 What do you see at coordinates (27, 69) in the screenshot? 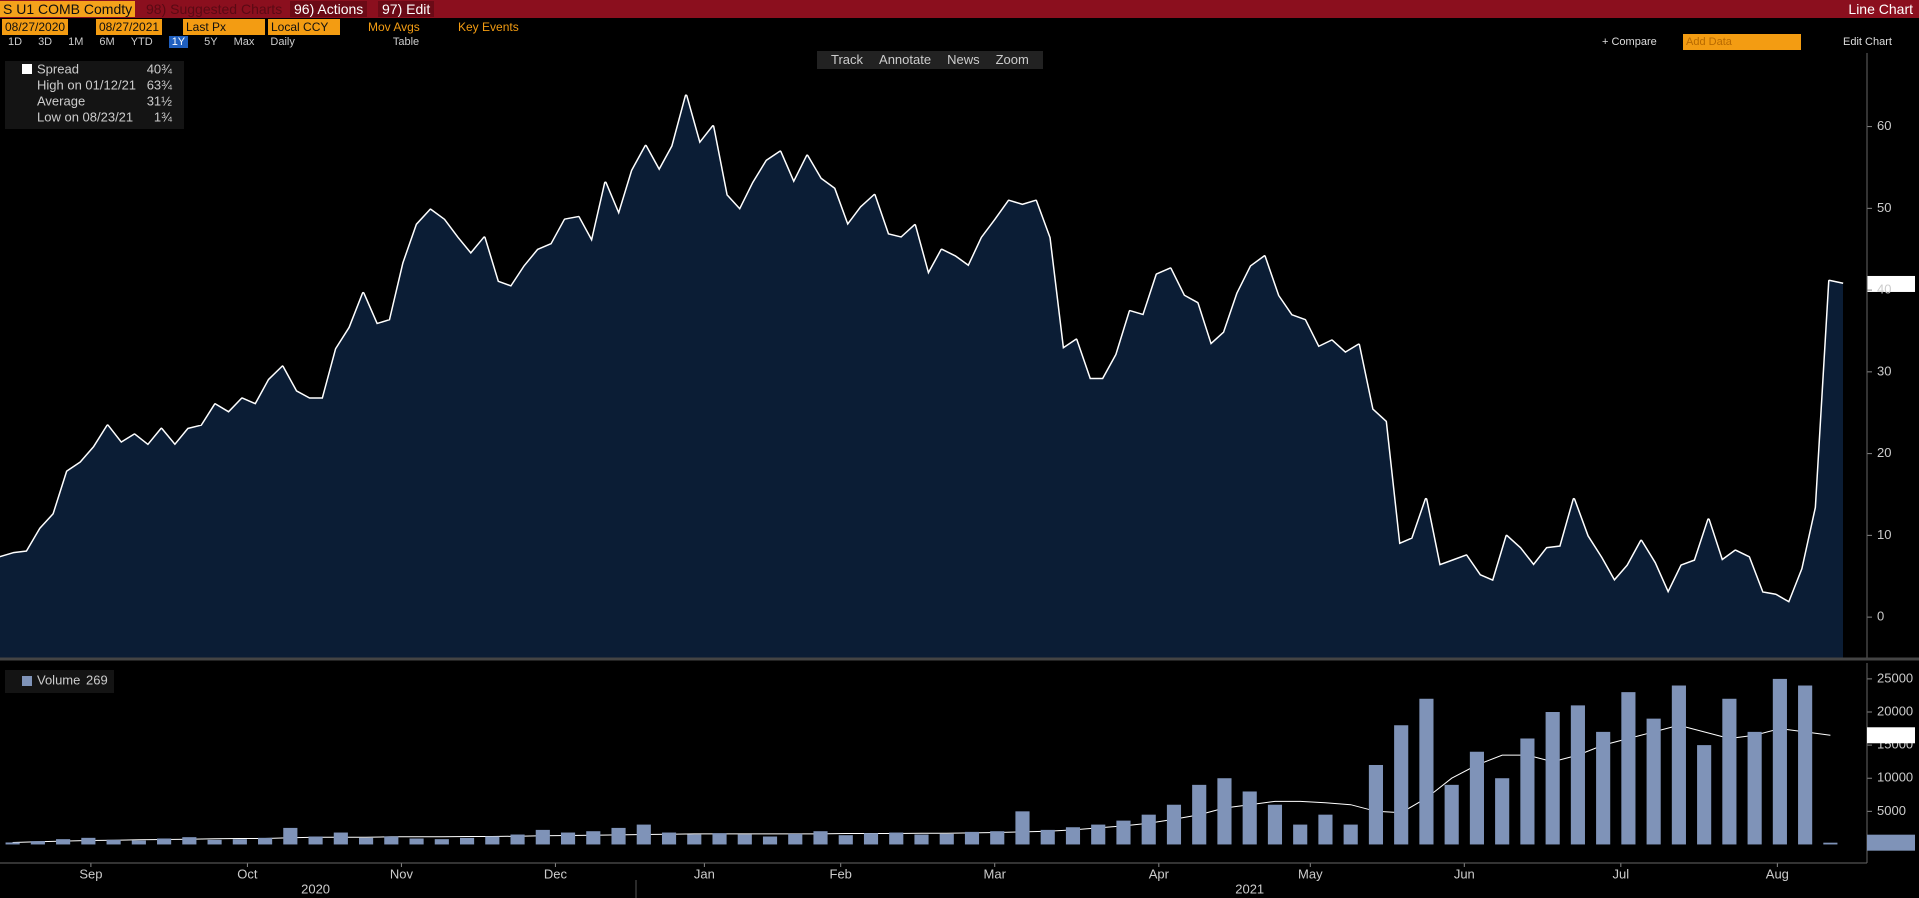
I see `legend-swatch` at bounding box center [27, 69].